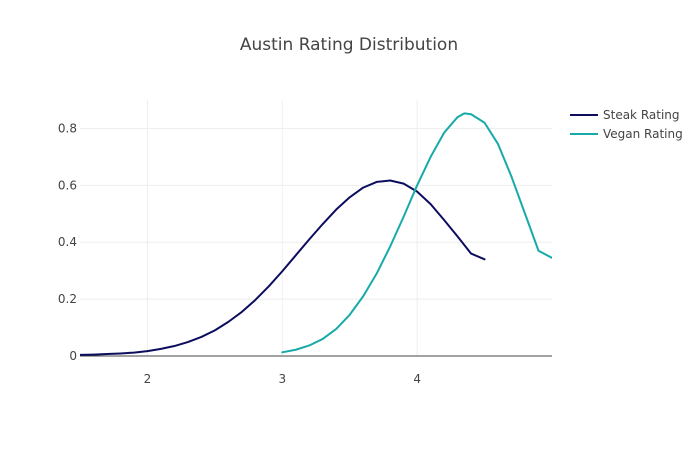 This screenshot has width=700, height=450. Describe the element at coordinates (73, 356) in the screenshot. I see `y-tick-label: 0` at that location.